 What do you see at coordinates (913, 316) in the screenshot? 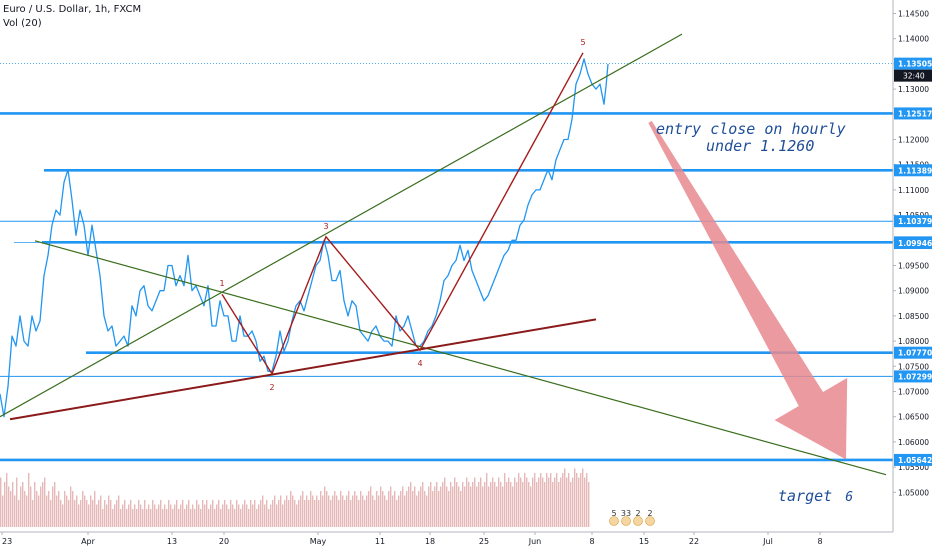
I see `y-tick-label: 1.08500` at bounding box center [913, 316].